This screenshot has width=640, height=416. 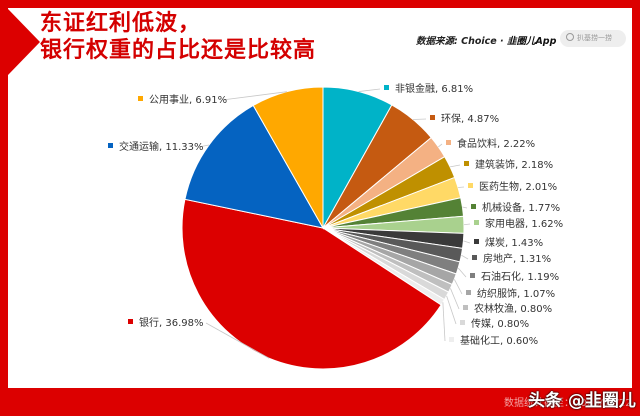 I want to click on slice-label: 石油石化, 1.19%, so click(x=520, y=276).